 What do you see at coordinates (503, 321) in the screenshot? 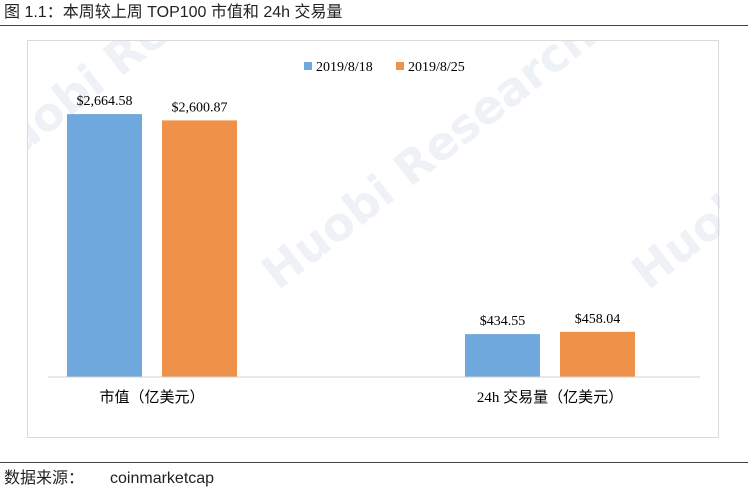
I see `data-label: $434.55` at bounding box center [503, 321].